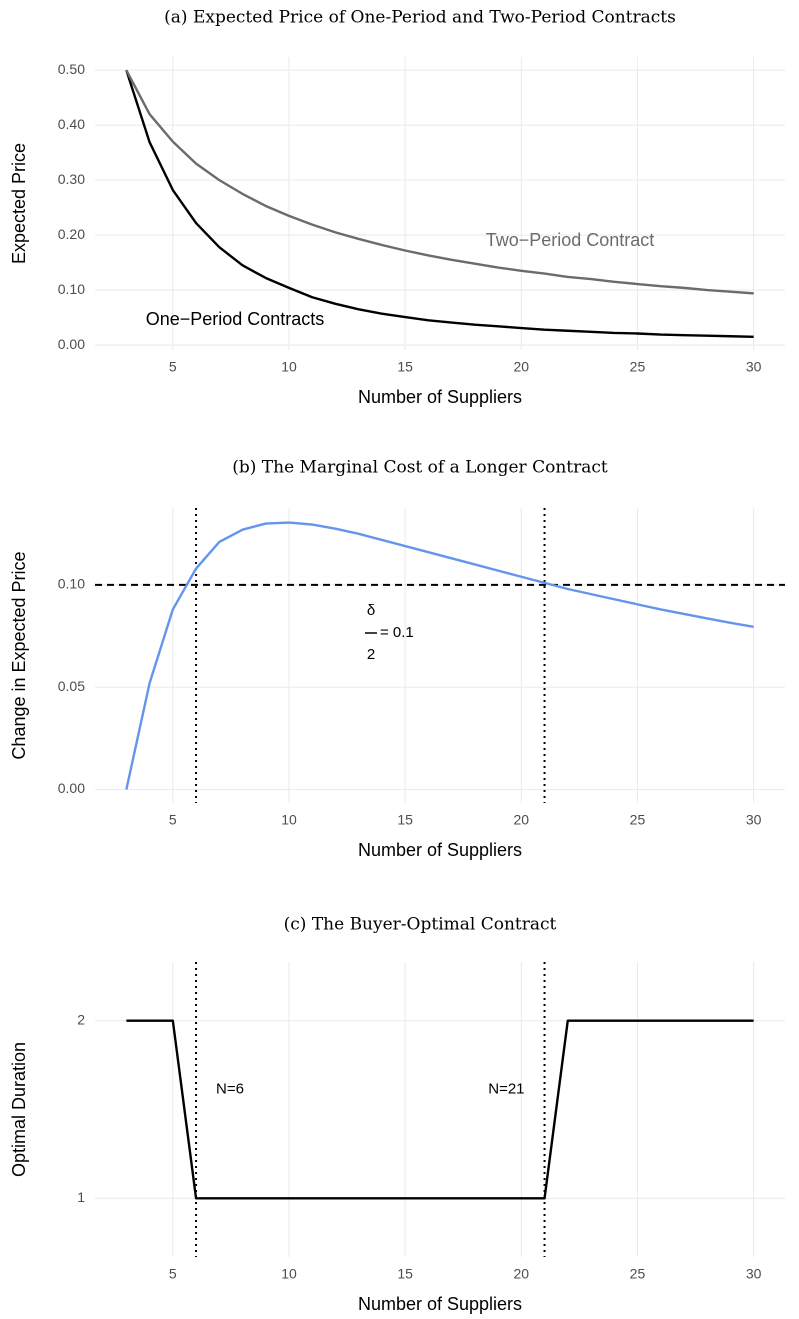 The image size is (799, 1319). Describe the element at coordinates (570, 240) in the screenshot. I see `series-label: Two−Period Contract` at that location.